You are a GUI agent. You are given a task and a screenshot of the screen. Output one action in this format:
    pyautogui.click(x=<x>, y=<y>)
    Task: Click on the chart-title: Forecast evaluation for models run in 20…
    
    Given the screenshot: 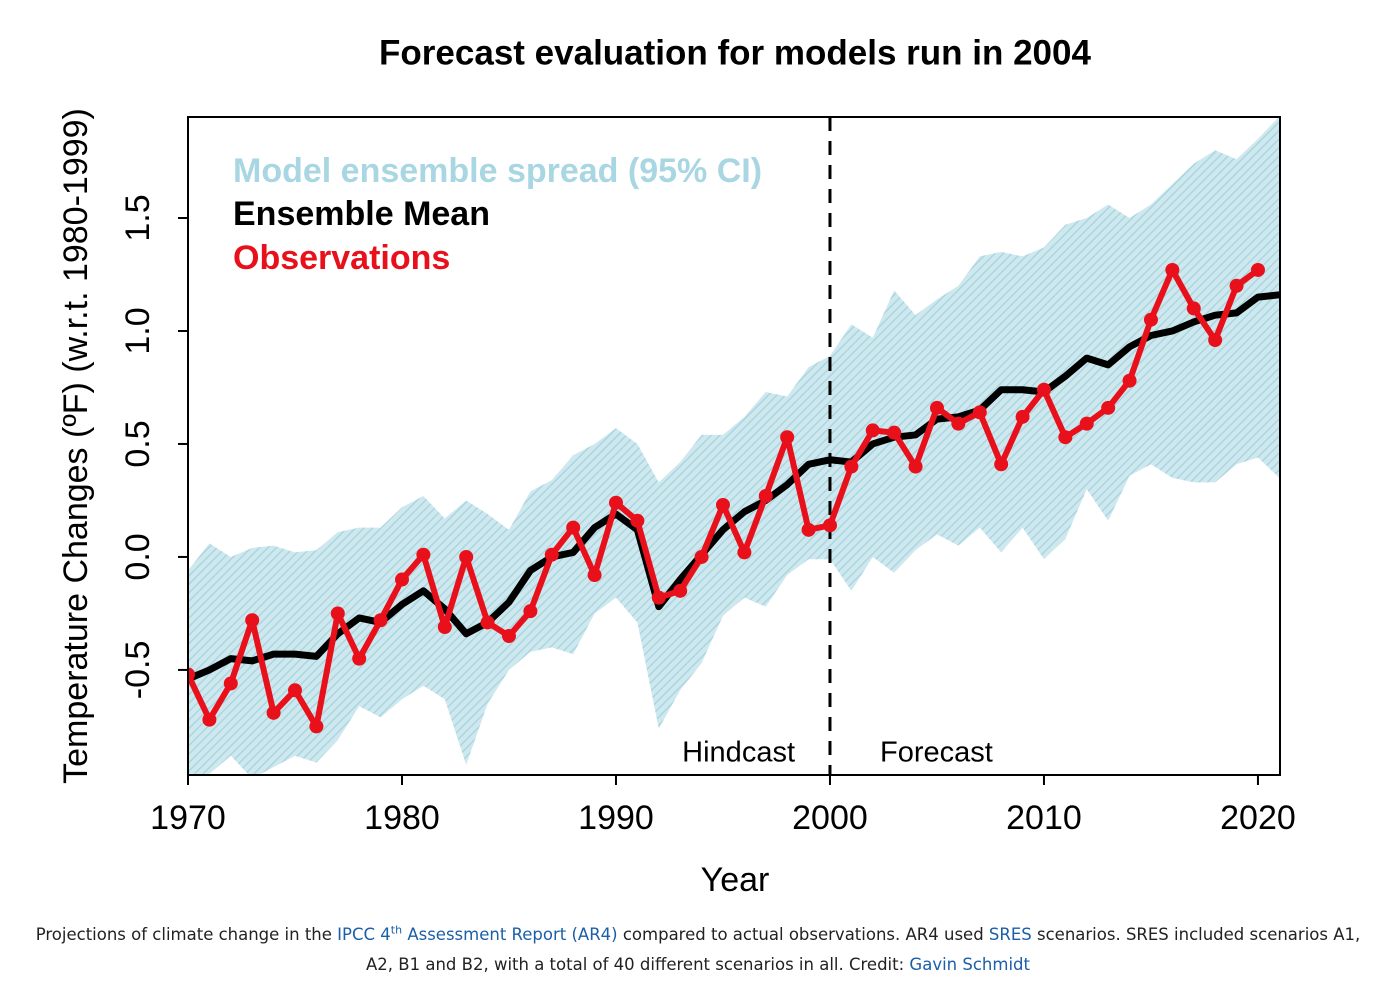 What is the action you would take?
    pyautogui.click(x=735, y=52)
    